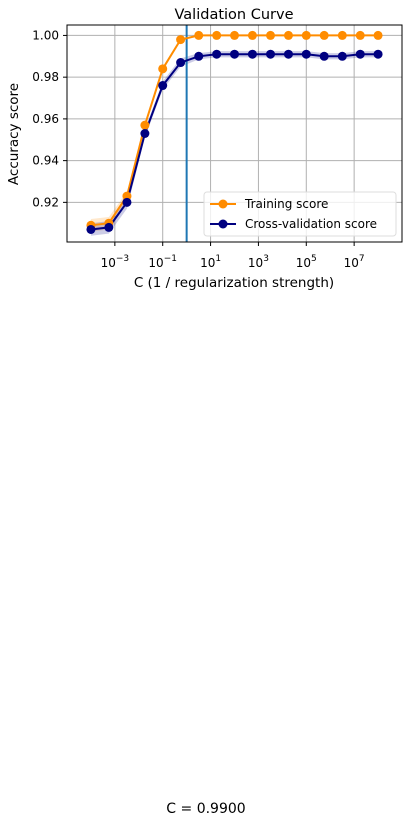 The height and width of the screenshot is (826, 412). I want to click on selected-c-caption: C = 0.9900, so click(206, 809).